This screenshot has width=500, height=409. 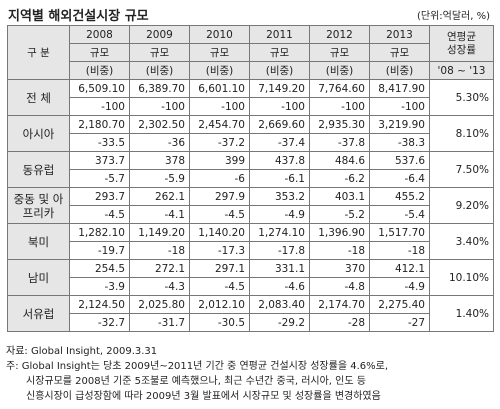 What do you see at coordinates (399, 124) in the screenshot?
I see `size-value: 3,219.90` at bounding box center [399, 124].